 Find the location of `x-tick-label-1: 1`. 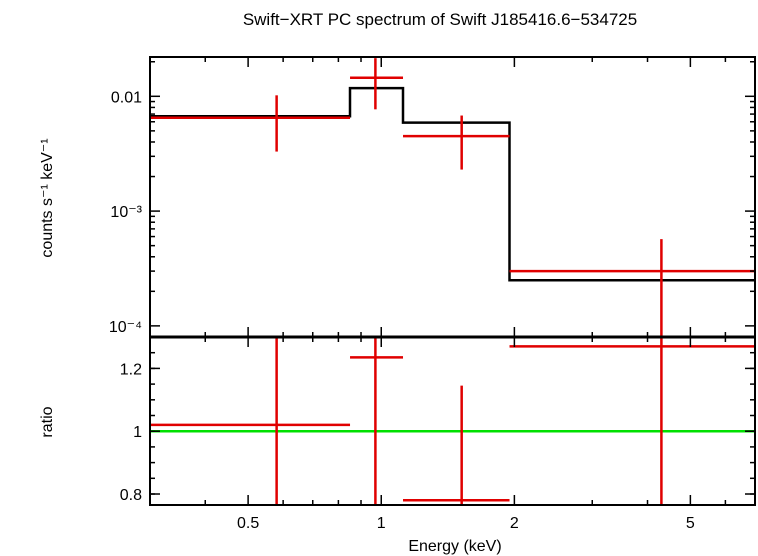

x-tick-label-1: 1 is located at coordinates (381, 523).